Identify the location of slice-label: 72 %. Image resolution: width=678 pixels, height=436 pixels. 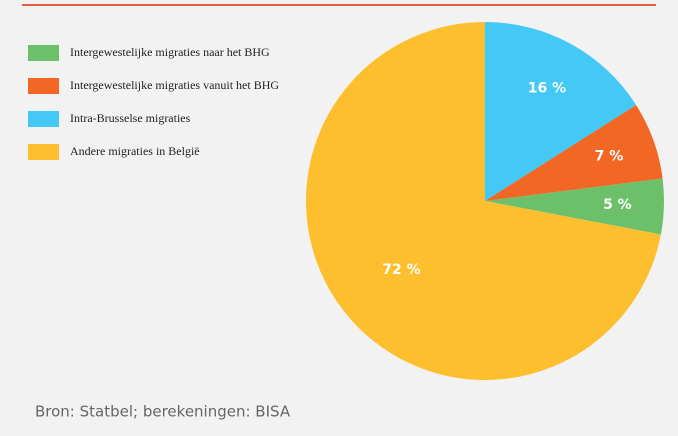
(401, 270).